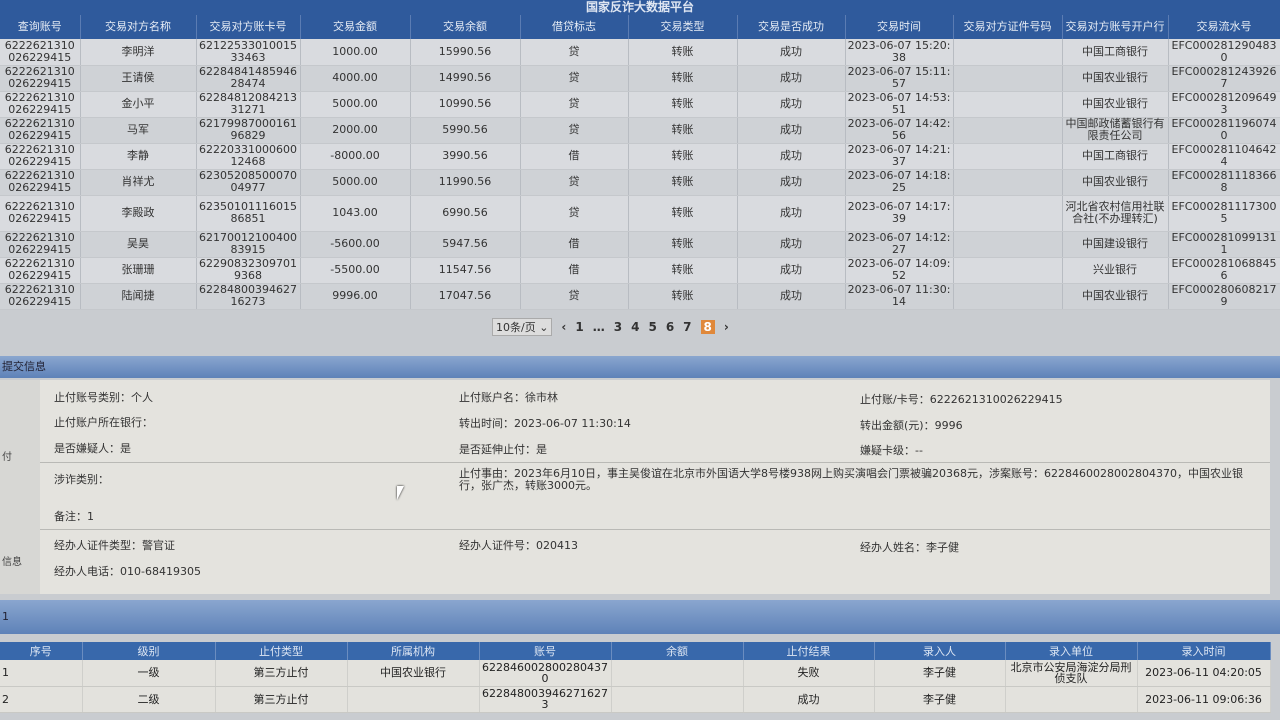  Describe the element at coordinates (138, 27) in the screenshot. I see `column-header: 交易对方名称` at that location.